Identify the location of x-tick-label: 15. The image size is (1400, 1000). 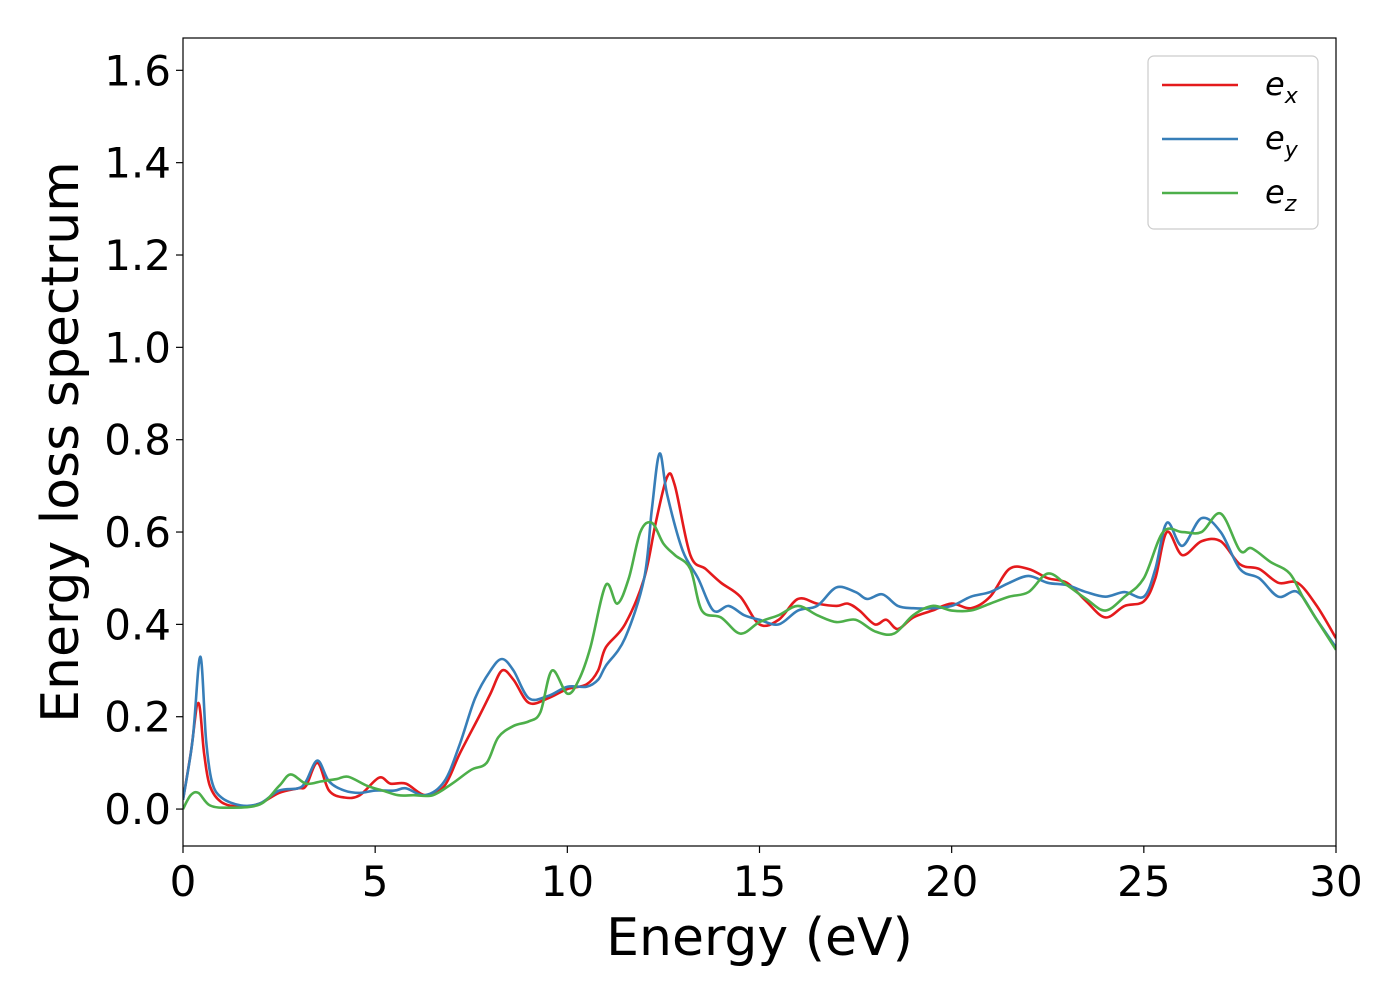
(759, 881).